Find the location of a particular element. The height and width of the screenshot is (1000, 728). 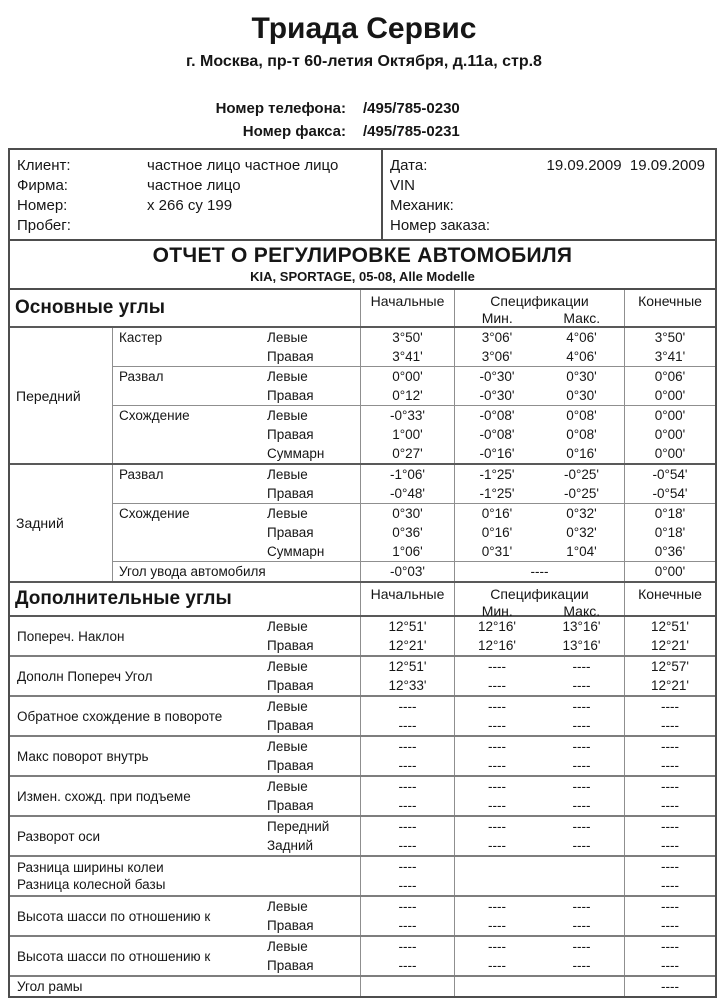

client-label: Клиент: is located at coordinates (44, 165).